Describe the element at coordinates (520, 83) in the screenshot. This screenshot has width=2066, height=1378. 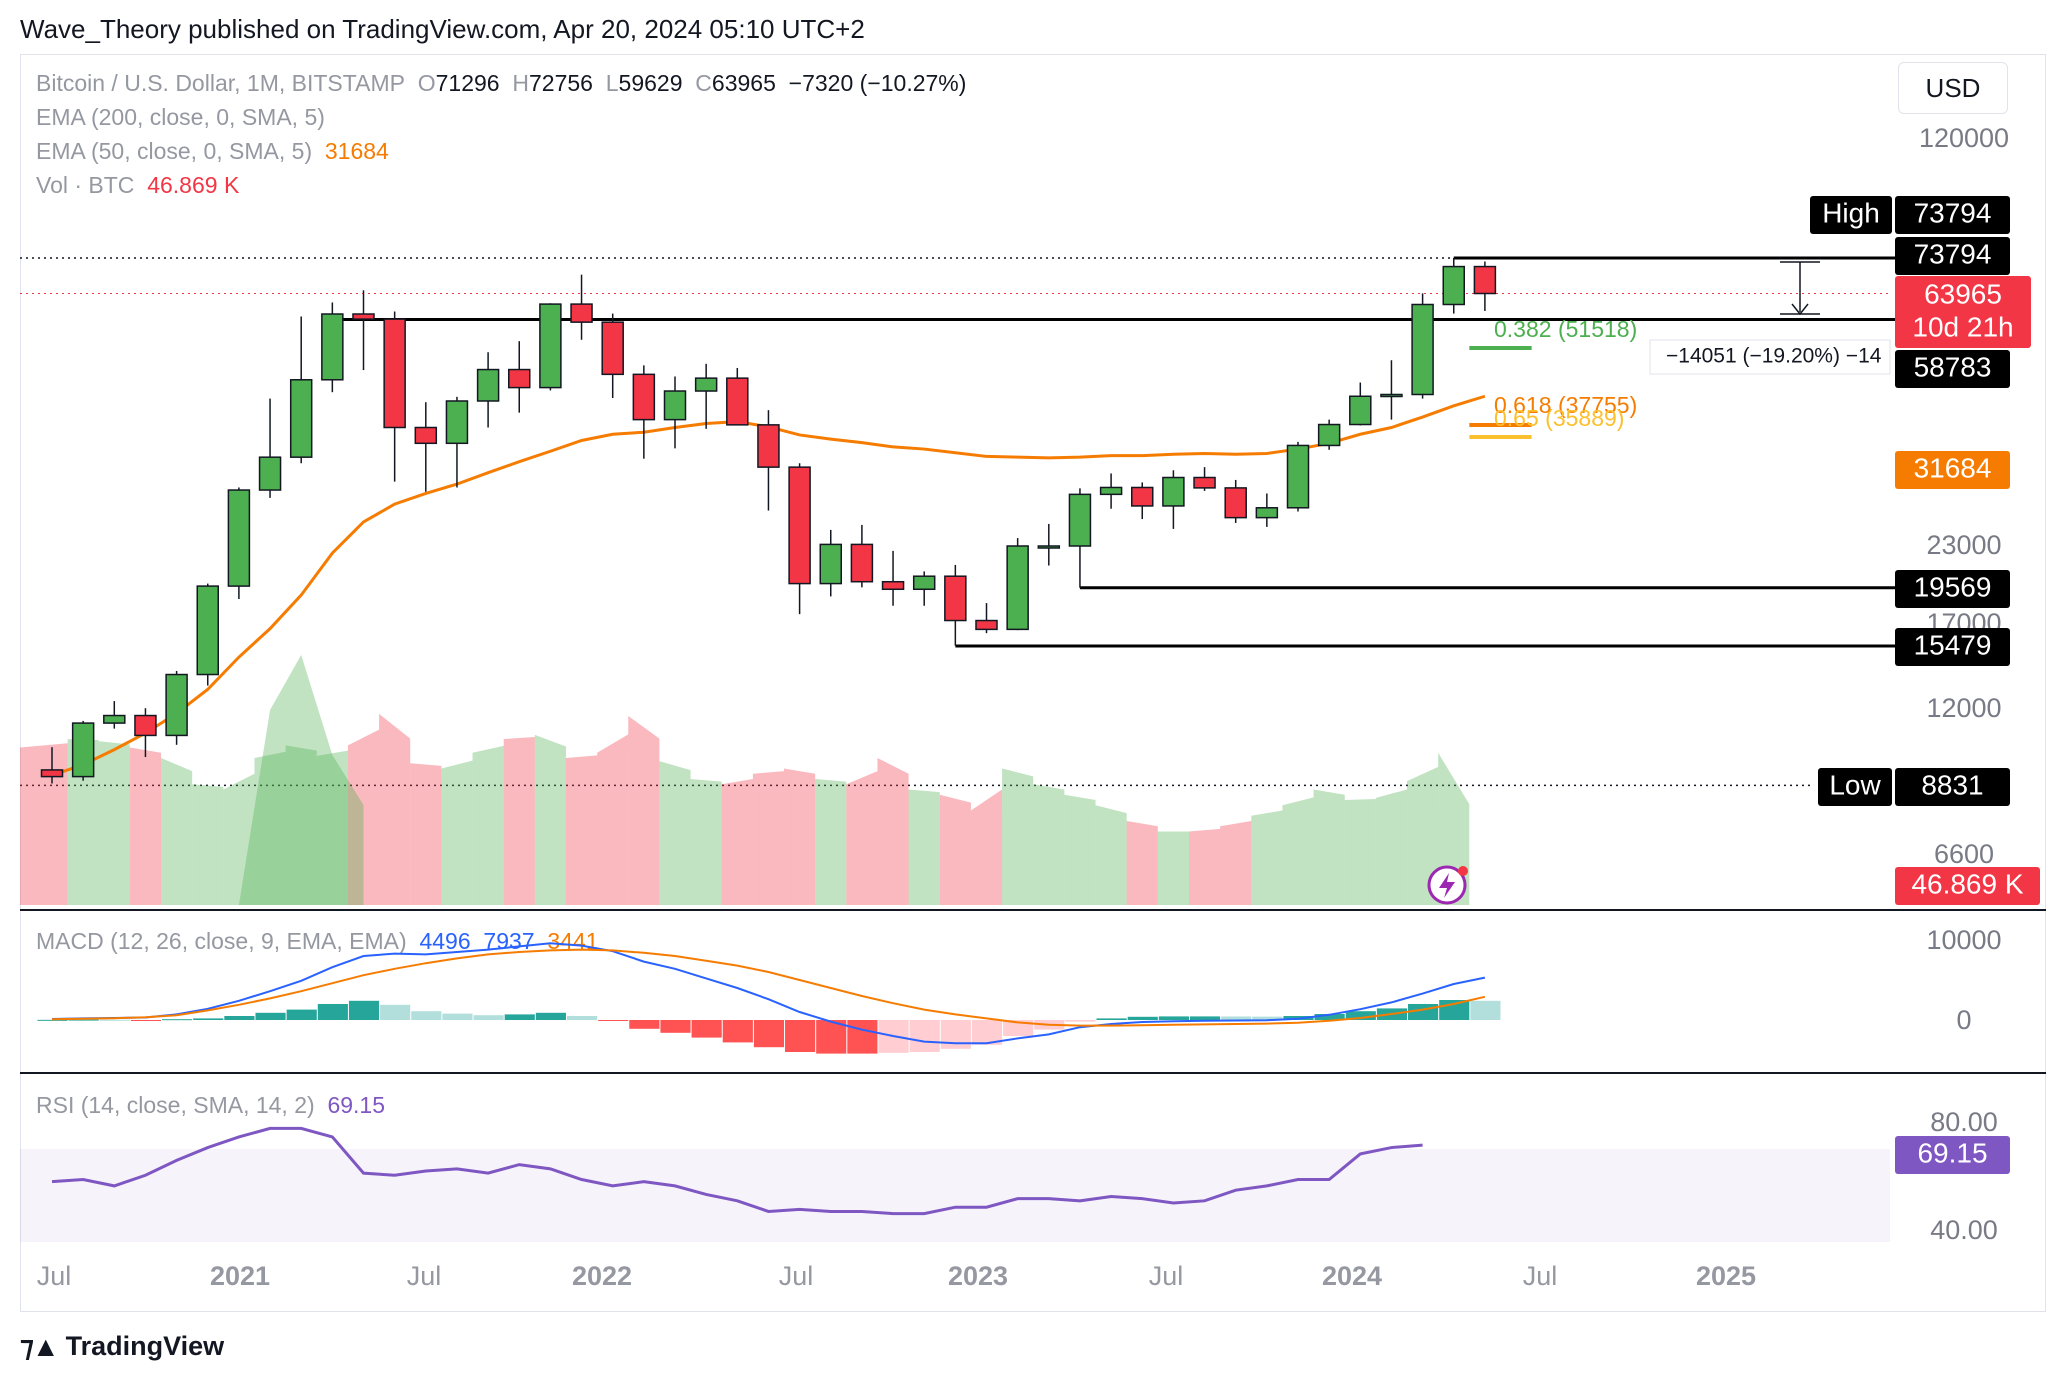
I see `high-label: H` at that location.